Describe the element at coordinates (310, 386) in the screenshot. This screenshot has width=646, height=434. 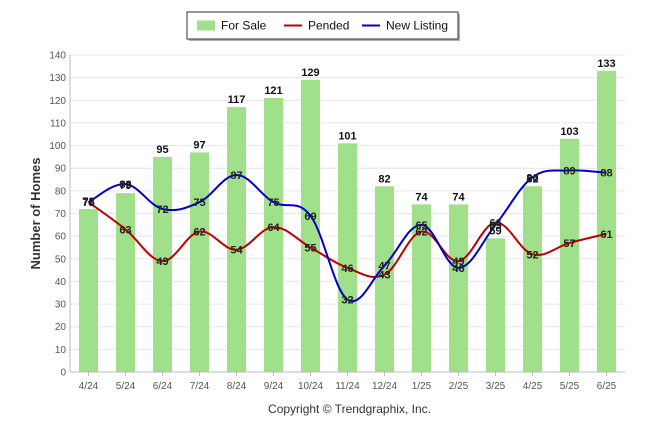
I see `x-tick-label: 10/24` at that location.